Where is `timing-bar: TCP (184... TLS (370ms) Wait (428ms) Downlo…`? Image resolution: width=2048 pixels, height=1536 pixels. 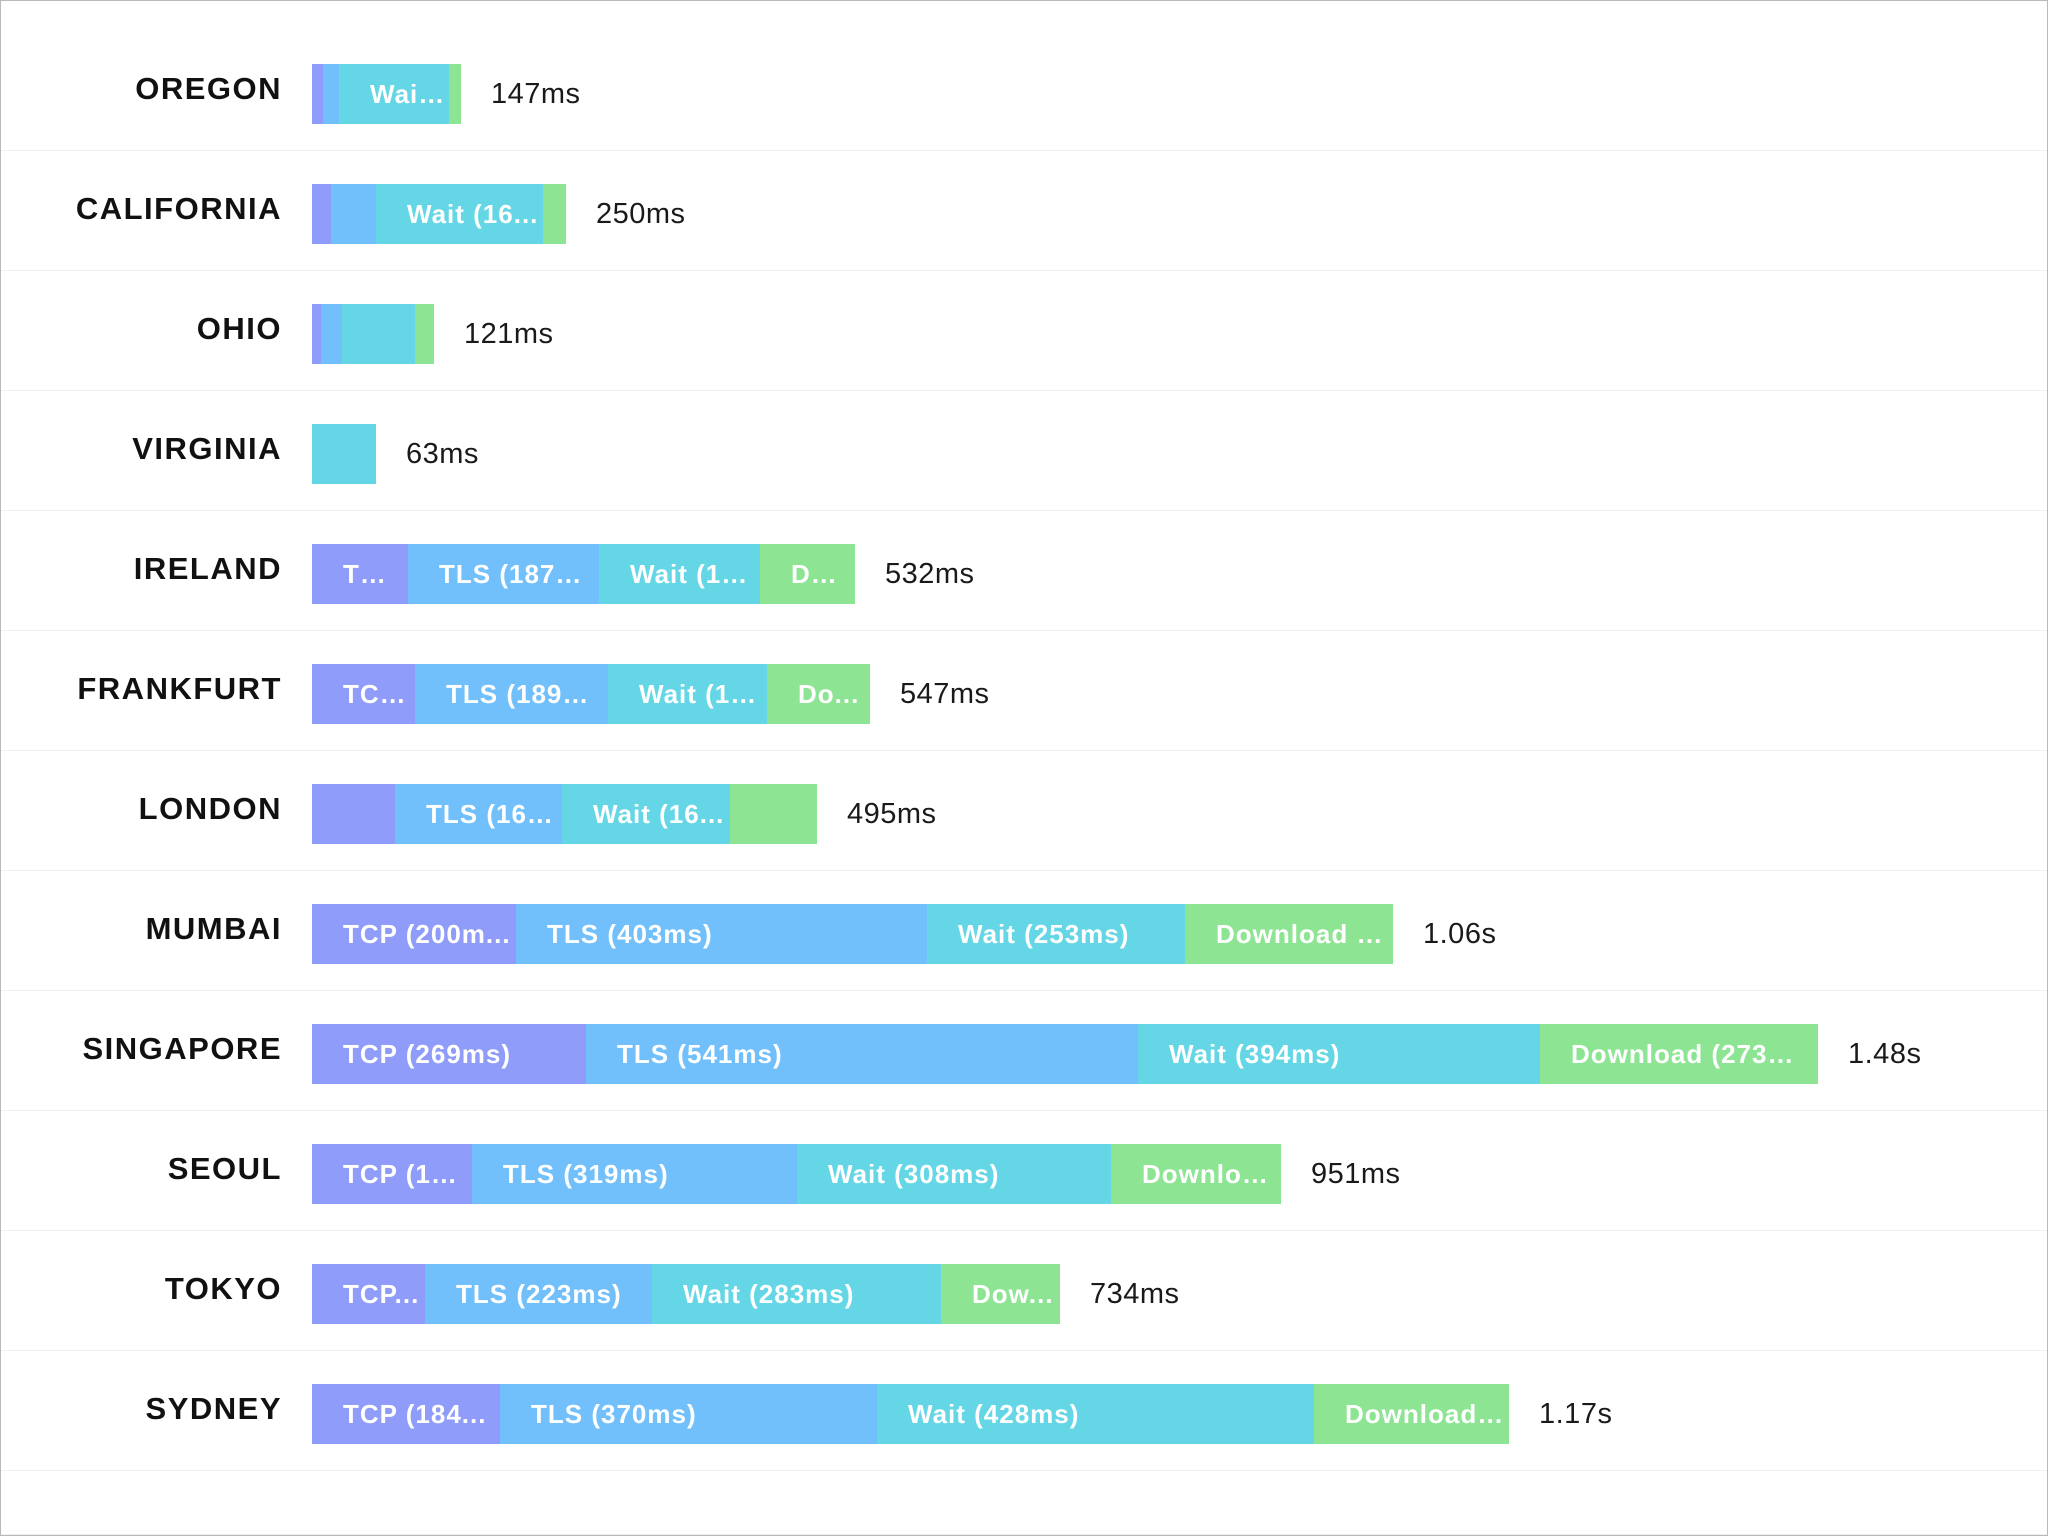 timing-bar: TCP (184... TLS (370ms) Wait (428ms) Downlo… is located at coordinates (962, 1414).